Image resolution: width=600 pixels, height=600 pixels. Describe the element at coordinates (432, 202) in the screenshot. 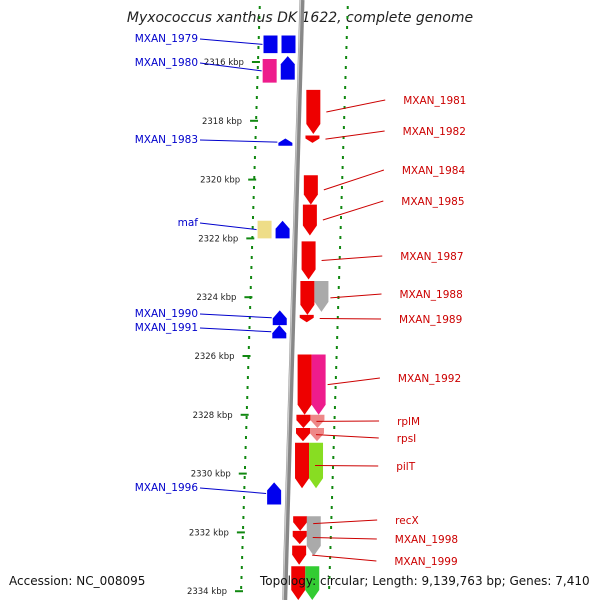

I see `gene-label-MXAN_1985: MXAN_1985` at that location.